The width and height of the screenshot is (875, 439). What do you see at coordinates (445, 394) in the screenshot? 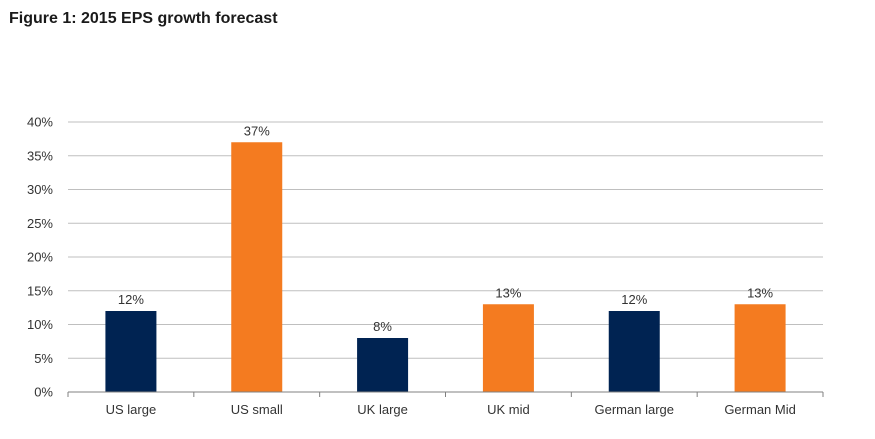
I see `x-axis` at bounding box center [445, 394].